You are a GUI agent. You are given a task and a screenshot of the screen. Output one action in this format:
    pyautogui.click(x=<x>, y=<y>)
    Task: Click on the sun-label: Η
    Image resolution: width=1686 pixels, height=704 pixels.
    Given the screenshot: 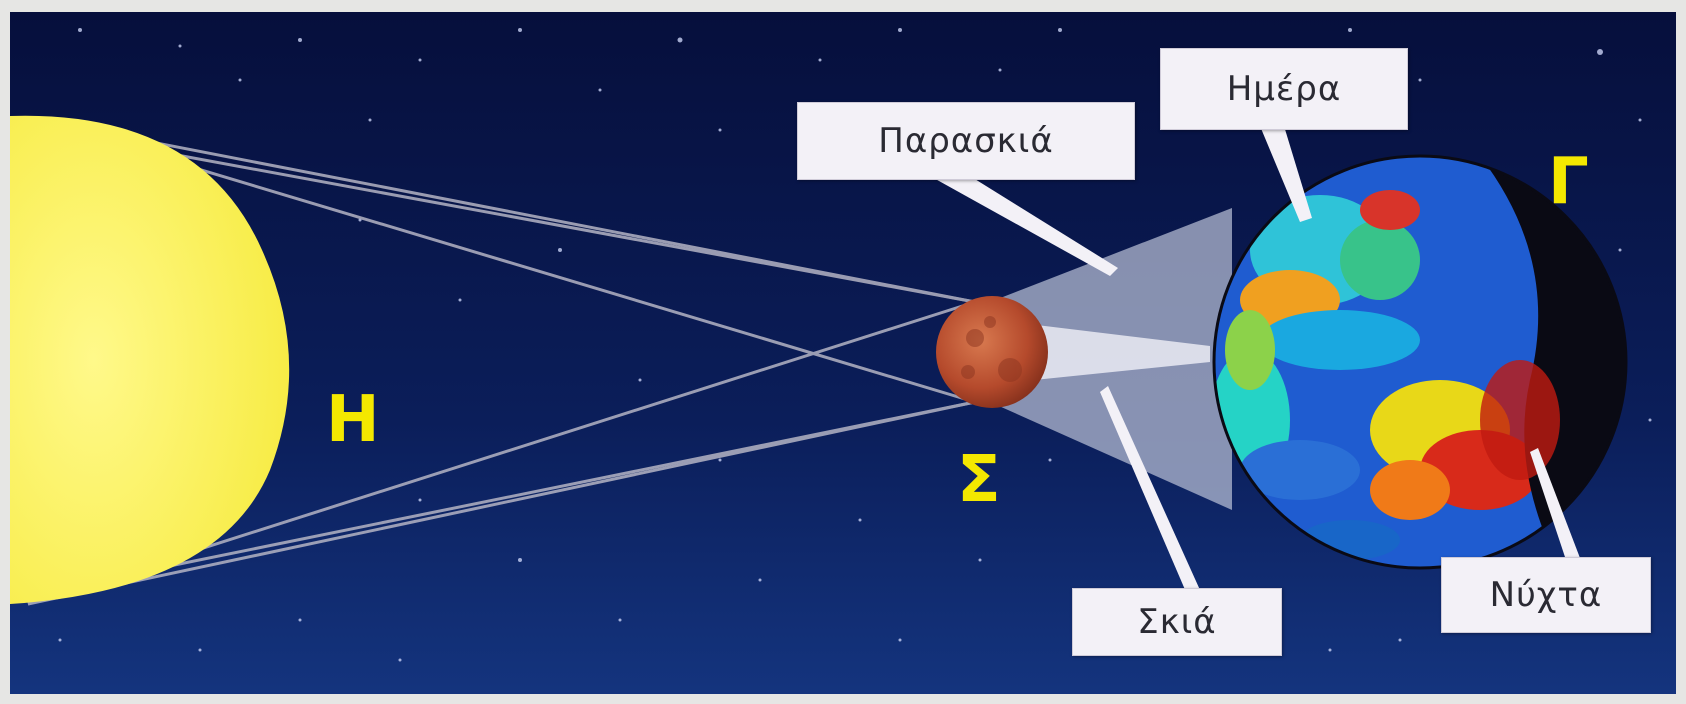 What is the action you would take?
    pyautogui.click(x=353, y=420)
    